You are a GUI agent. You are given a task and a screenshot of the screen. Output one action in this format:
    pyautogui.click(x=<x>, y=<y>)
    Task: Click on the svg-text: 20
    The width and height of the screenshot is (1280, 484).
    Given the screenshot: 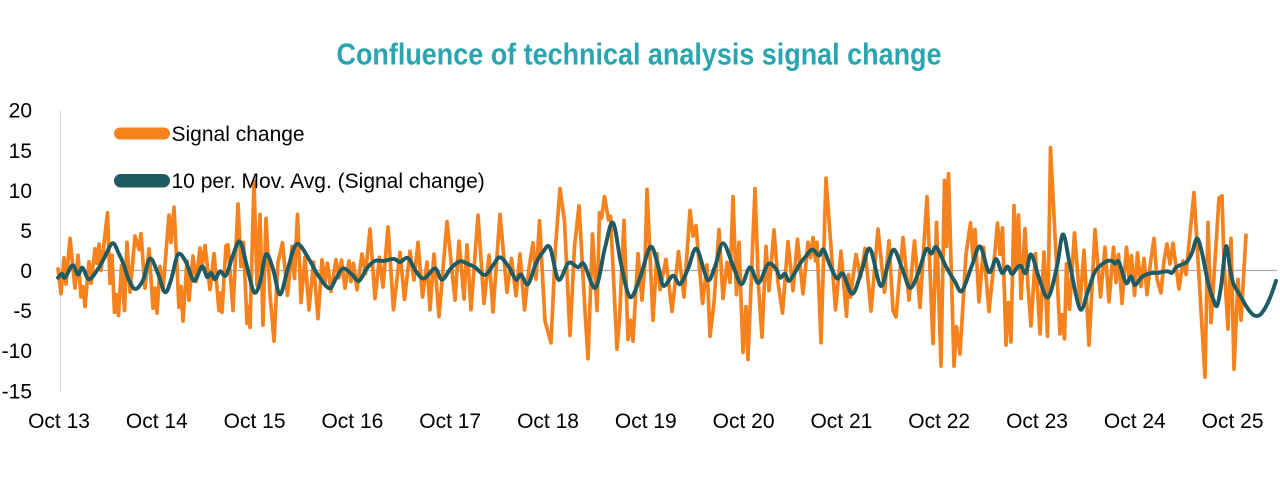 What is the action you would take?
    pyautogui.click(x=20, y=111)
    